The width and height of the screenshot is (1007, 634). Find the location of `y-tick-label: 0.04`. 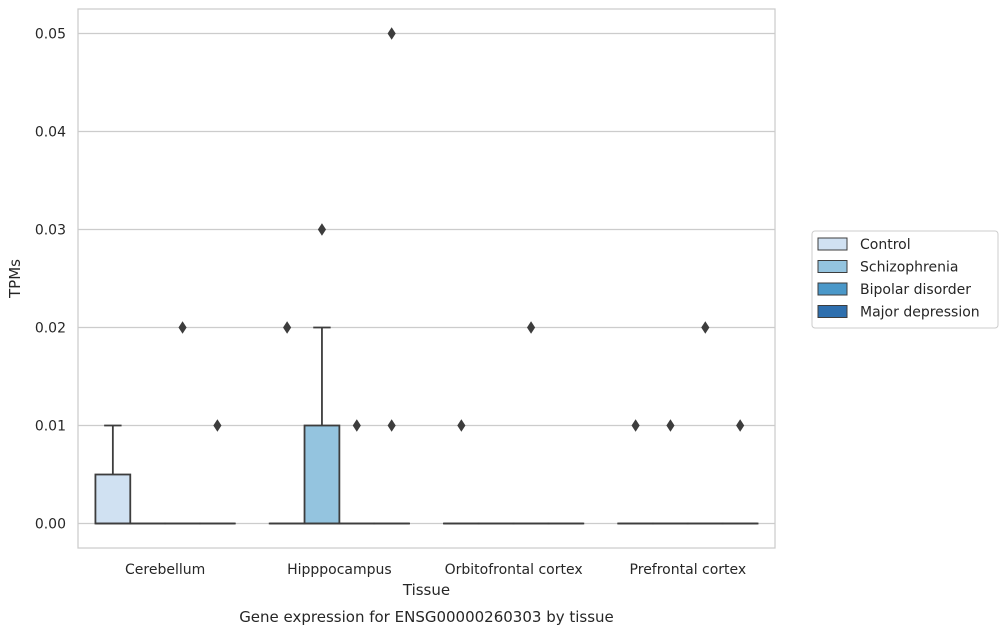

y-tick-label: 0.04 is located at coordinates (50, 133).